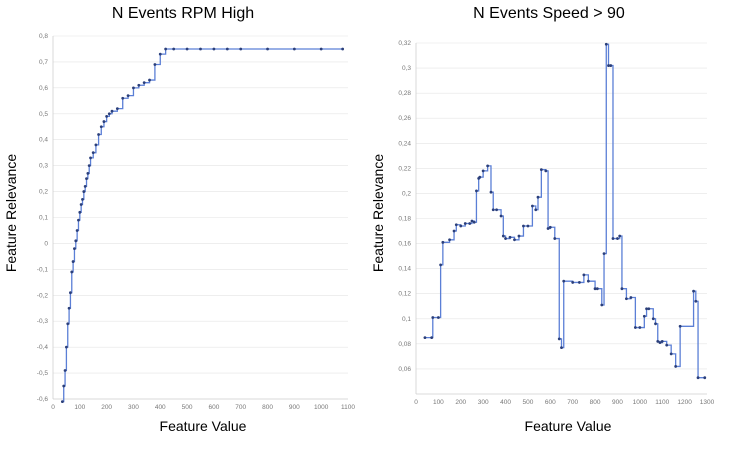  What do you see at coordinates (404, 244) in the screenshot?
I see `y-tick-label: 0,16` at bounding box center [404, 244].